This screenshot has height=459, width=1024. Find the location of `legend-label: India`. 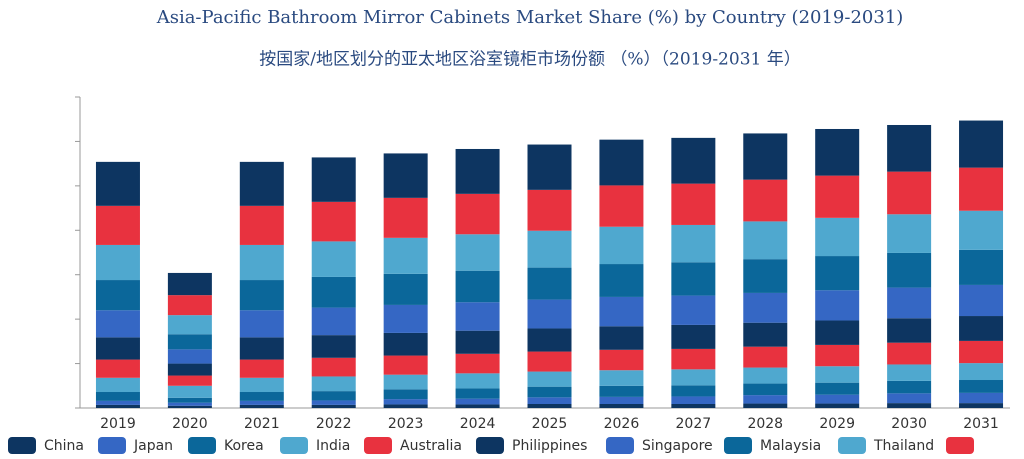

legend-label: India is located at coordinates (333, 446).